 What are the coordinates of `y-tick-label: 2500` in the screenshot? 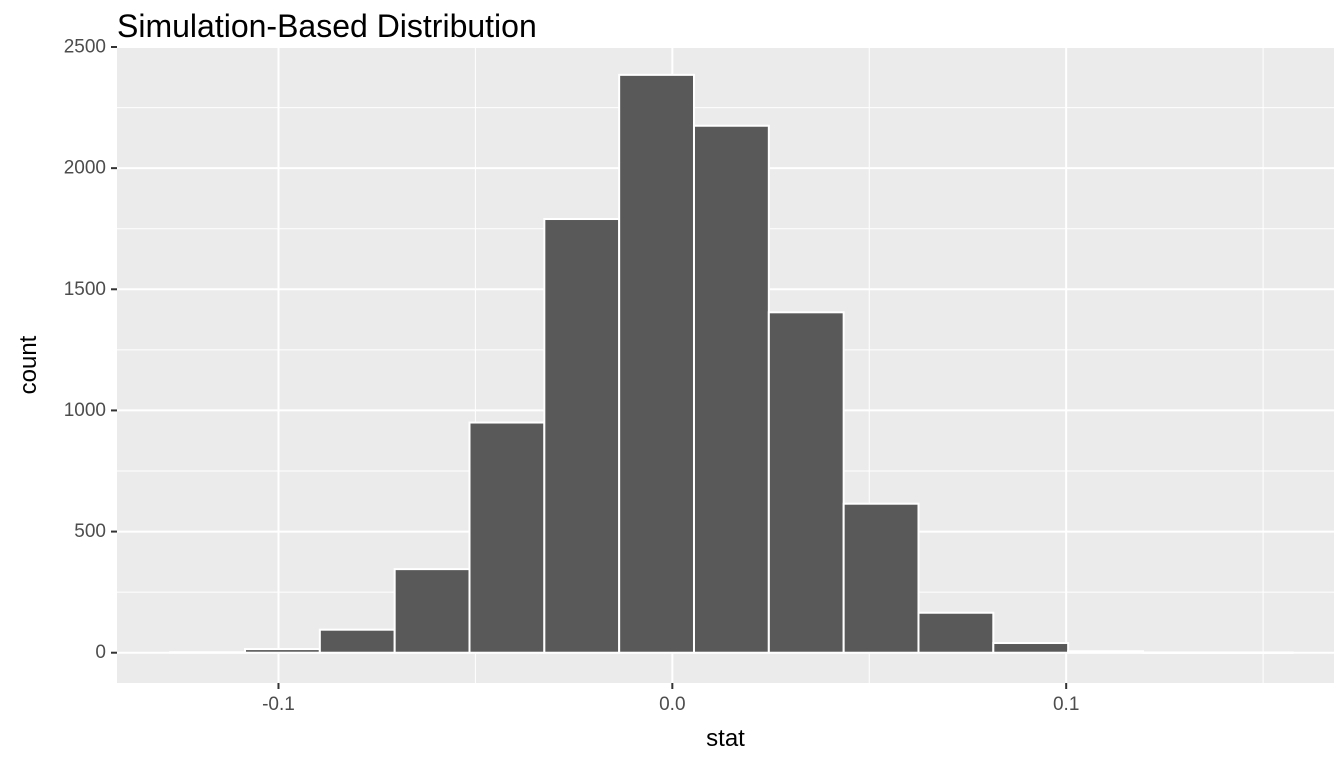 It's located at (85, 47).